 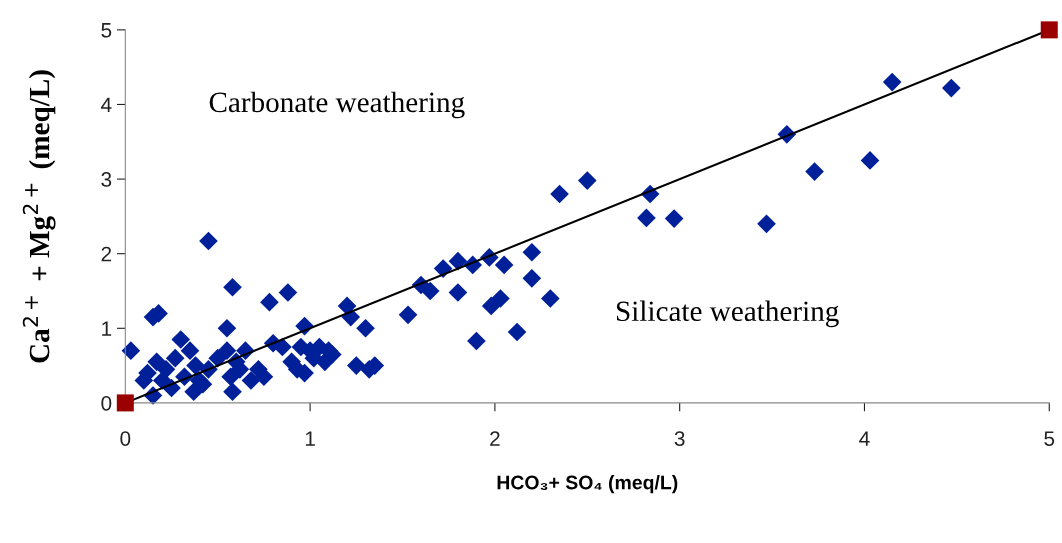 What do you see at coordinates (106, 30) in the screenshot?
I see `y-tick-label: 5` at bounding box center [106, 30].